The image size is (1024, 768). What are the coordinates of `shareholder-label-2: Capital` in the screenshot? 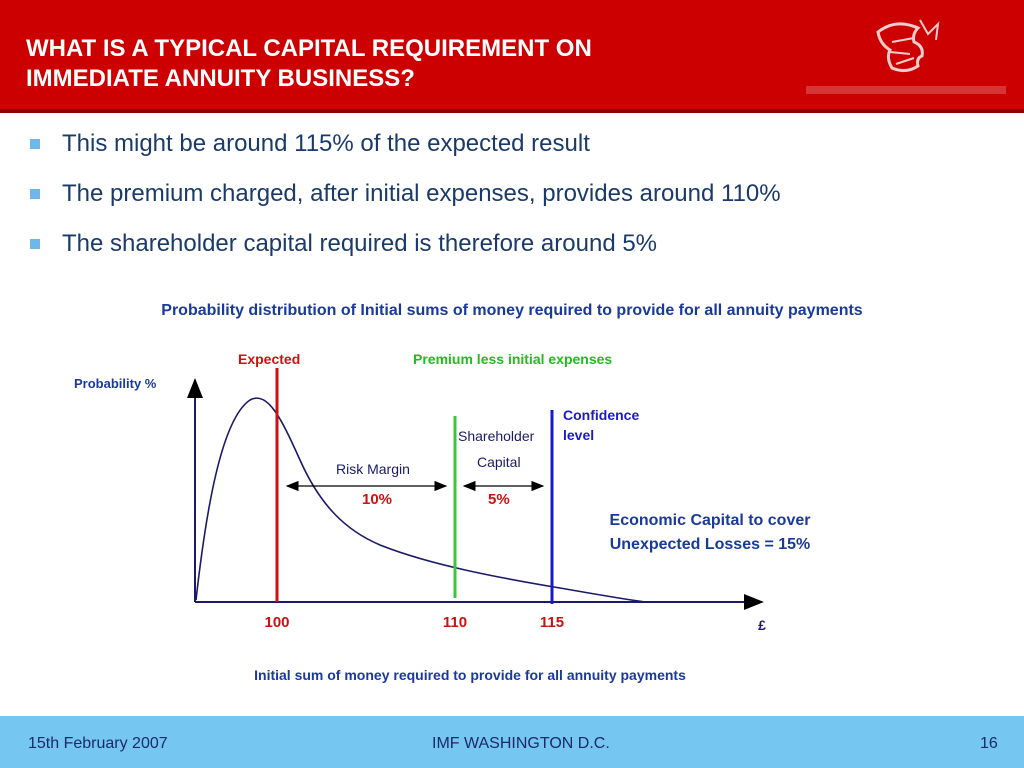 It's located at (499, 462).